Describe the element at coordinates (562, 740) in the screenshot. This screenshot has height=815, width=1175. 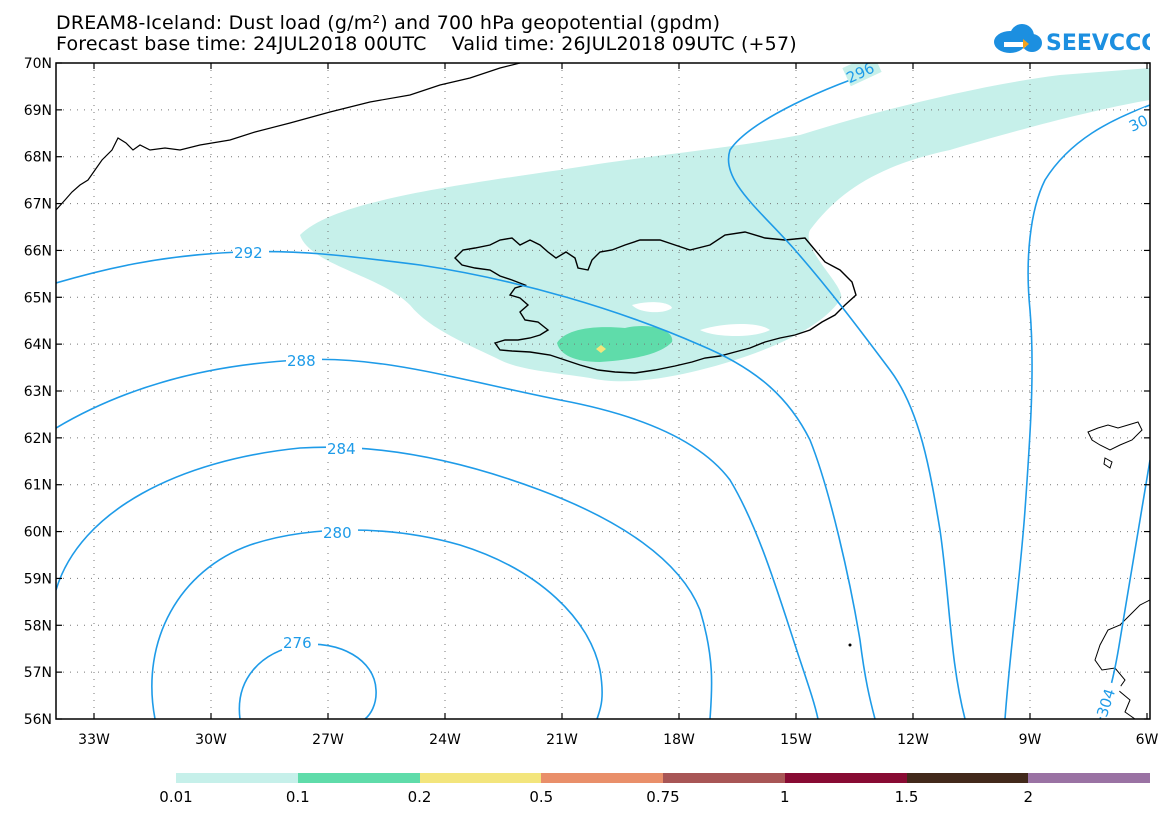
I see `lon-label: 21W` at that location.